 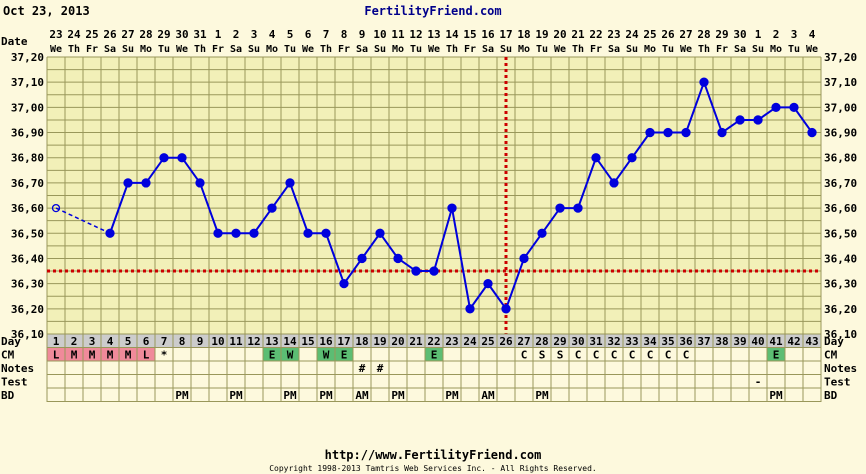 I want to click on row-value-day: 40, so click(x=757, y=341).